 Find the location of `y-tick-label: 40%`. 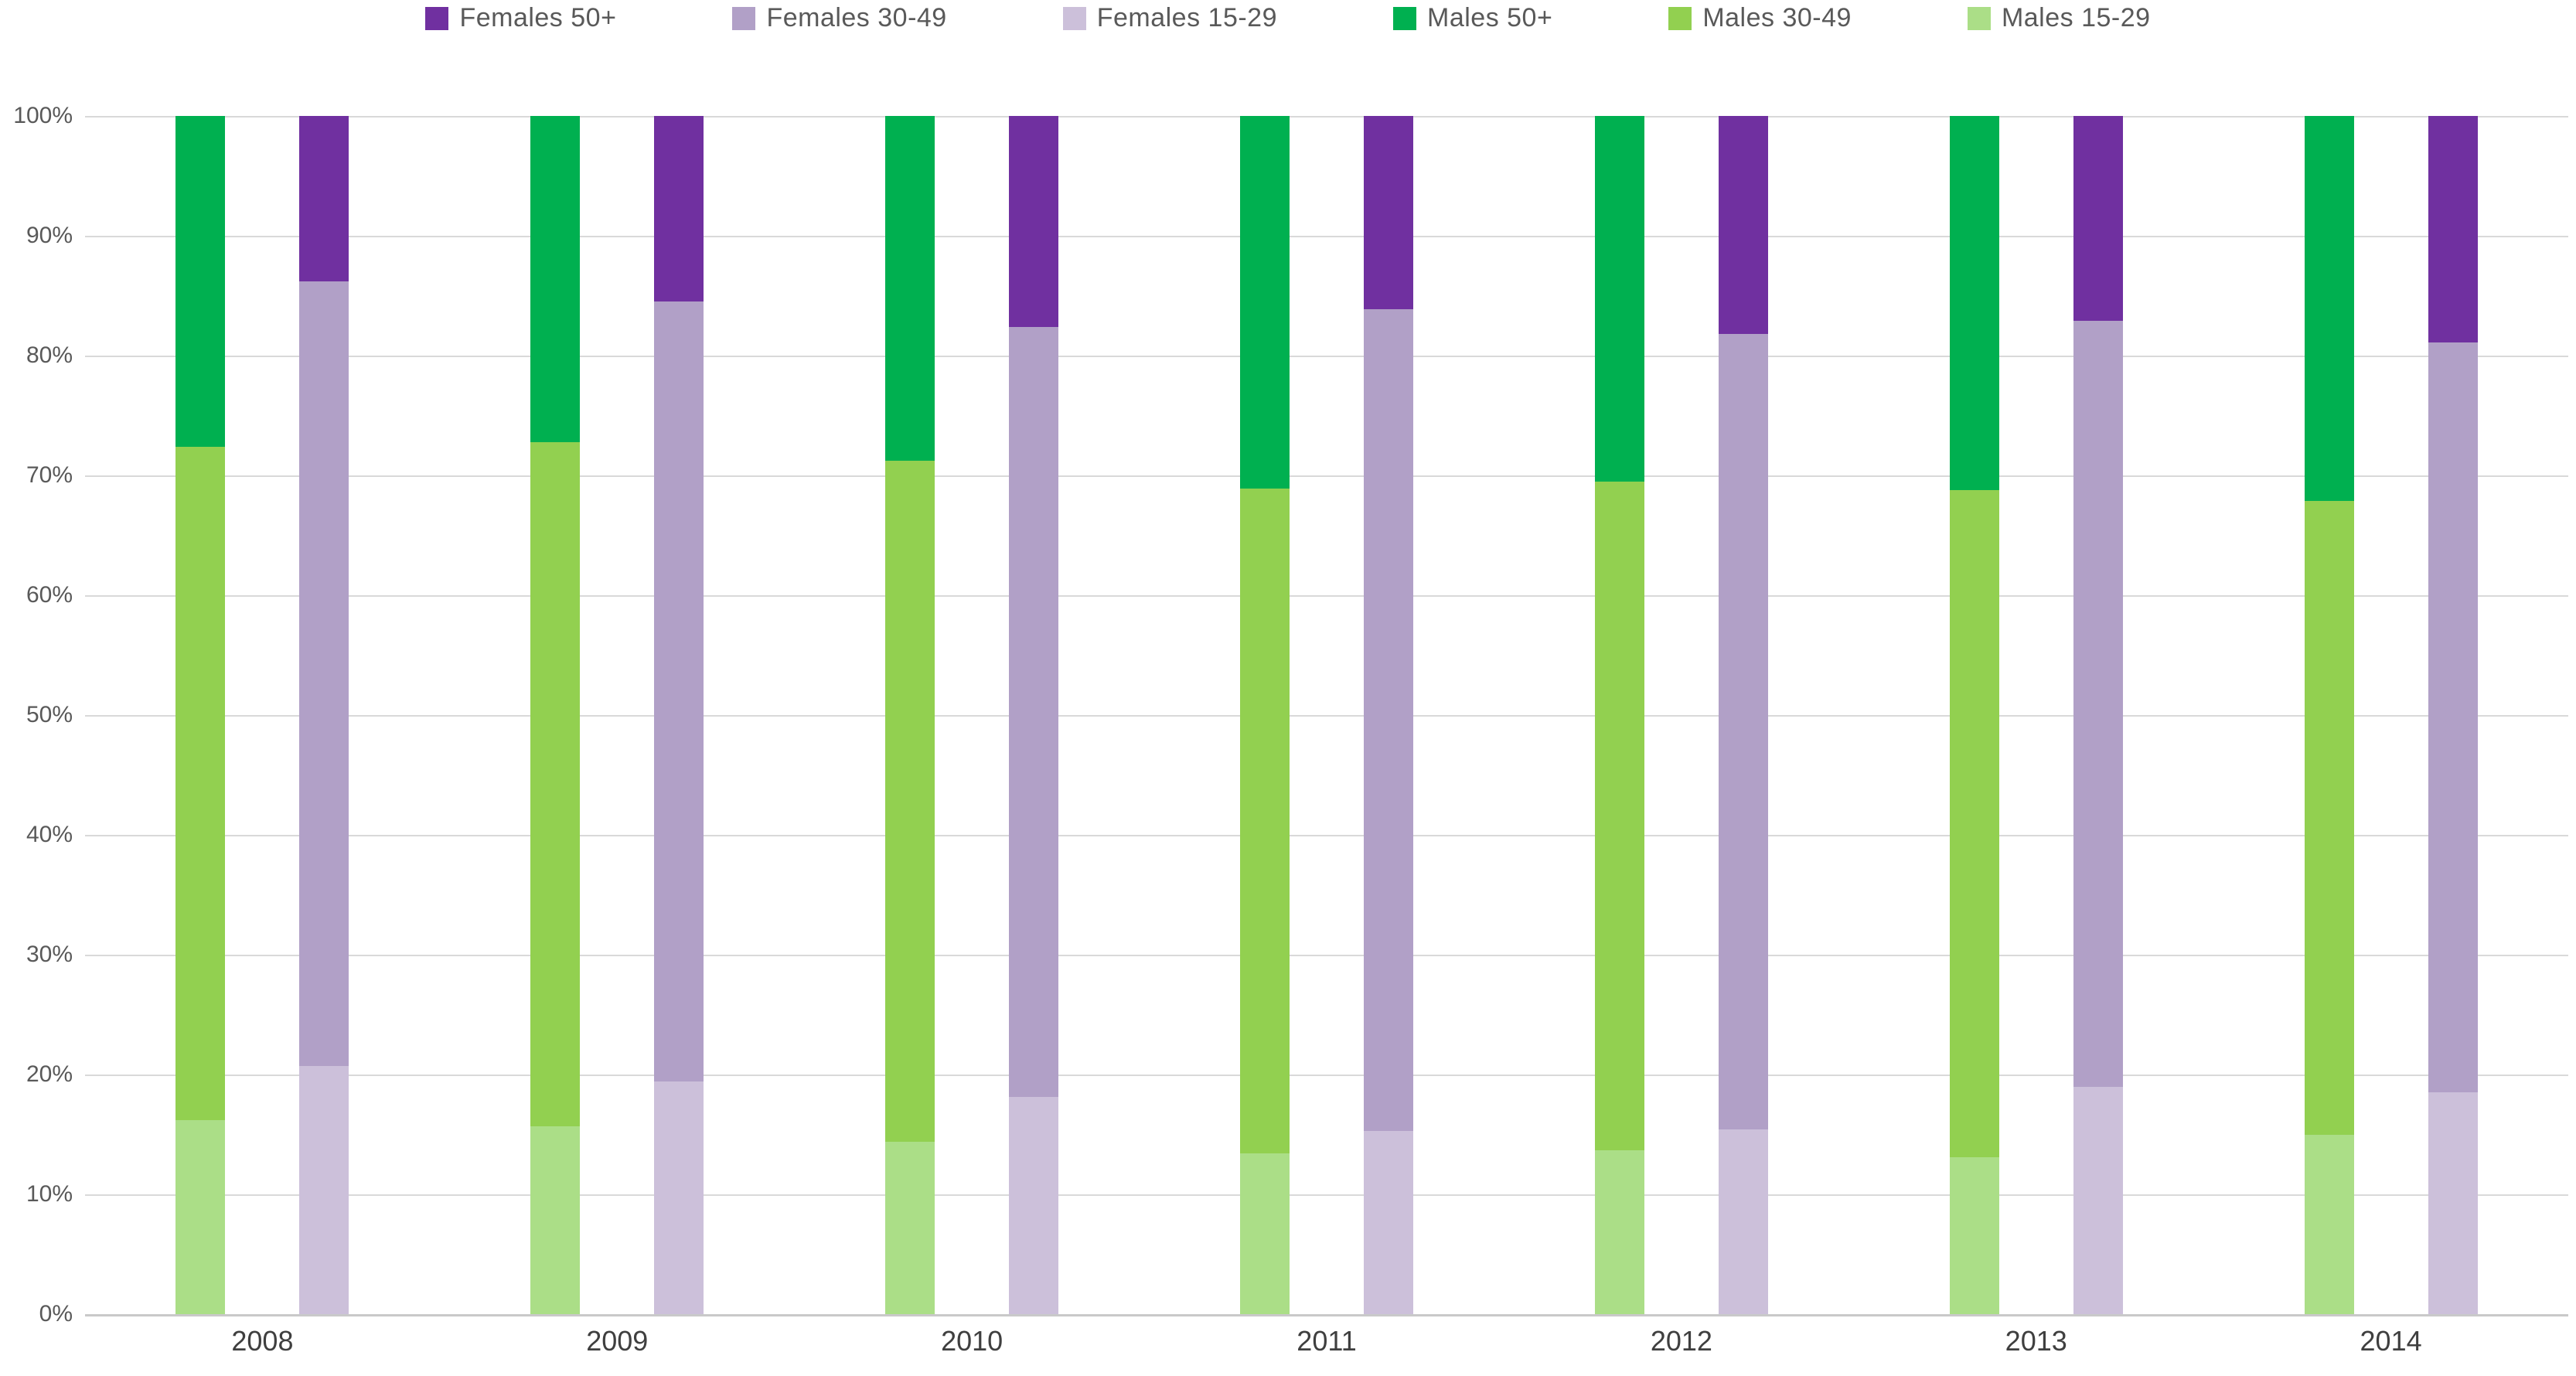

y-tick-label: 40% is located at coordinates (50, 835).